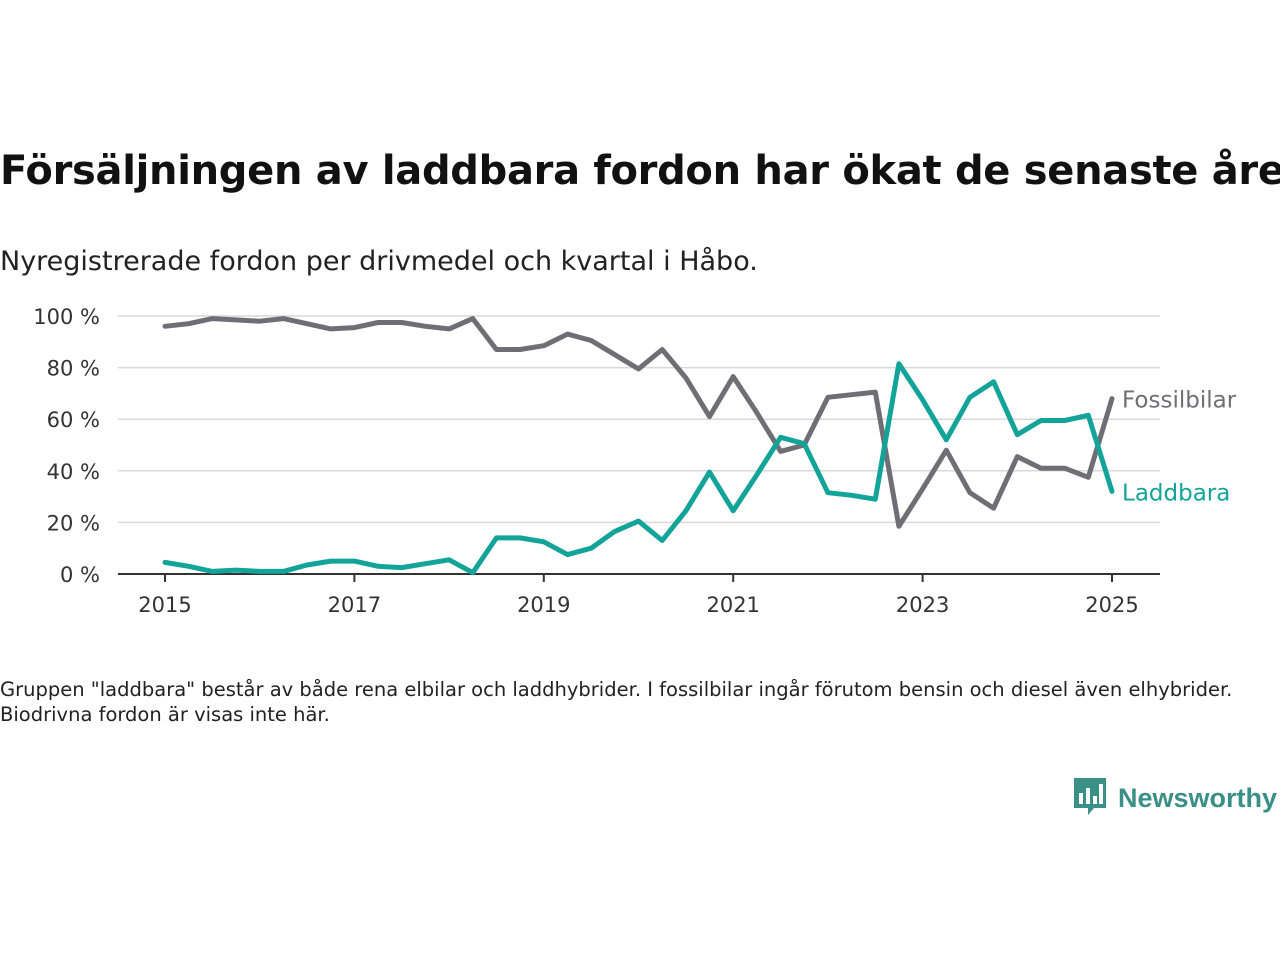 The height and width of the screenshot is (960, 1280). What do you see at coordinates (1198, 797) in the screenshot?
I see `brand-name: Newsworthy` at bounding box center [1198, 797].